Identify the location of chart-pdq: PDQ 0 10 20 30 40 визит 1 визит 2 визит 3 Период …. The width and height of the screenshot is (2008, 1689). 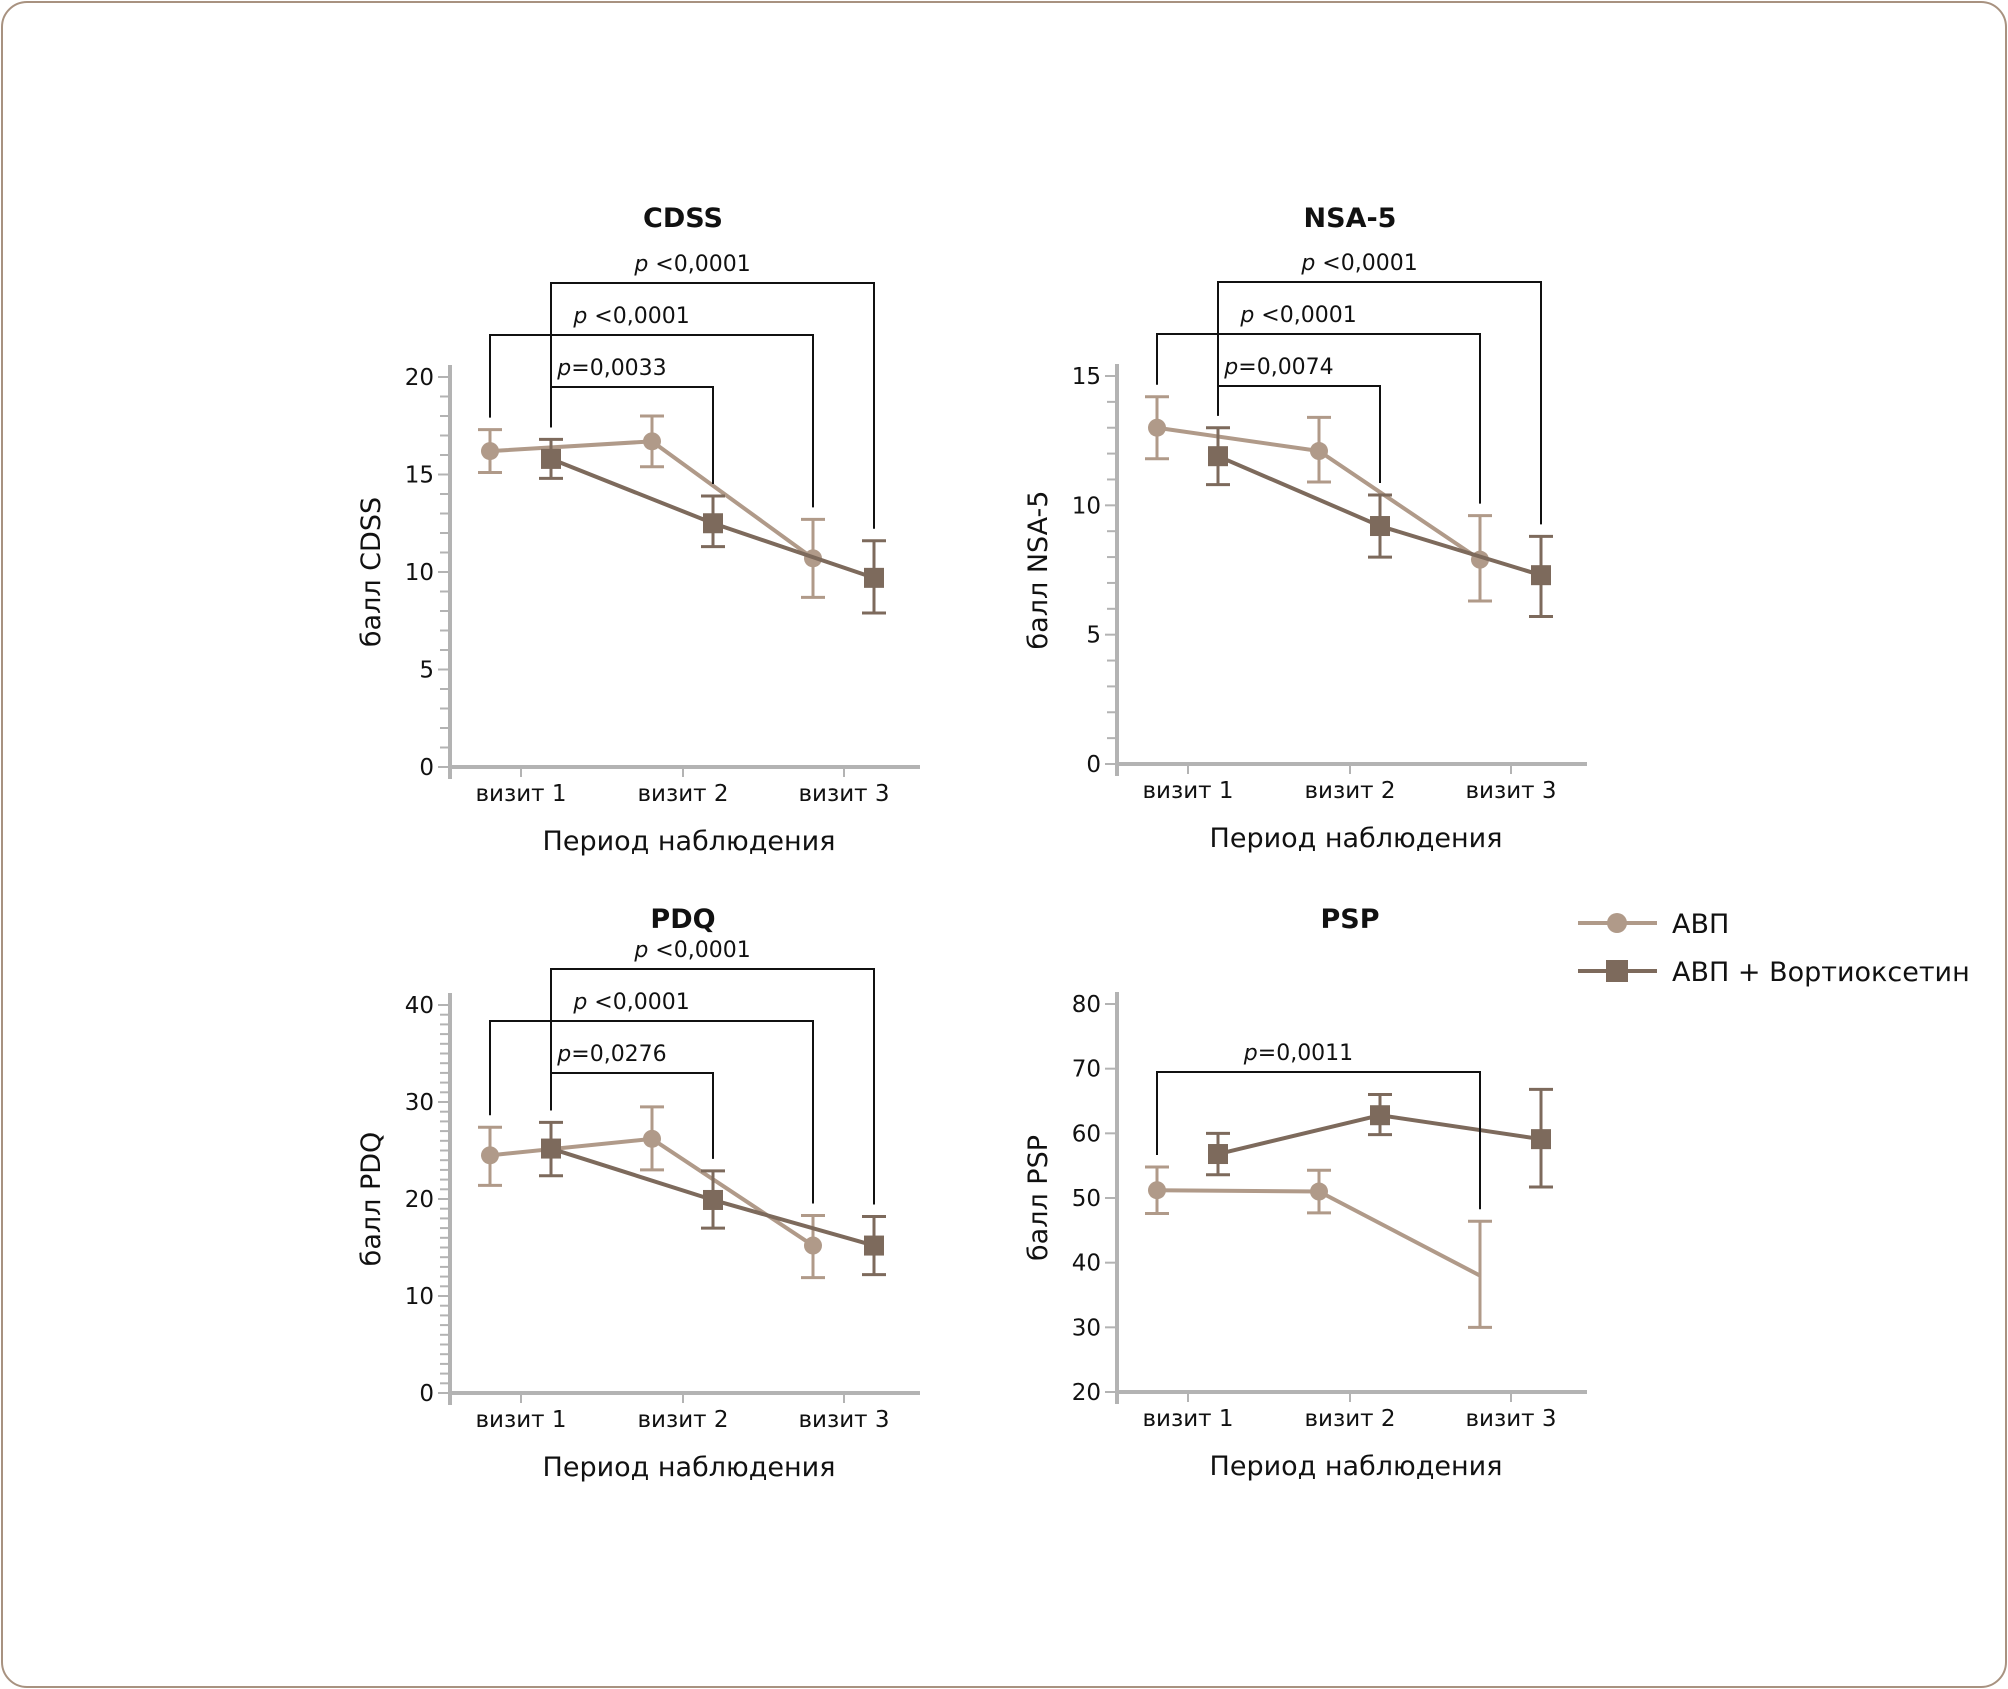
(638, 1193).